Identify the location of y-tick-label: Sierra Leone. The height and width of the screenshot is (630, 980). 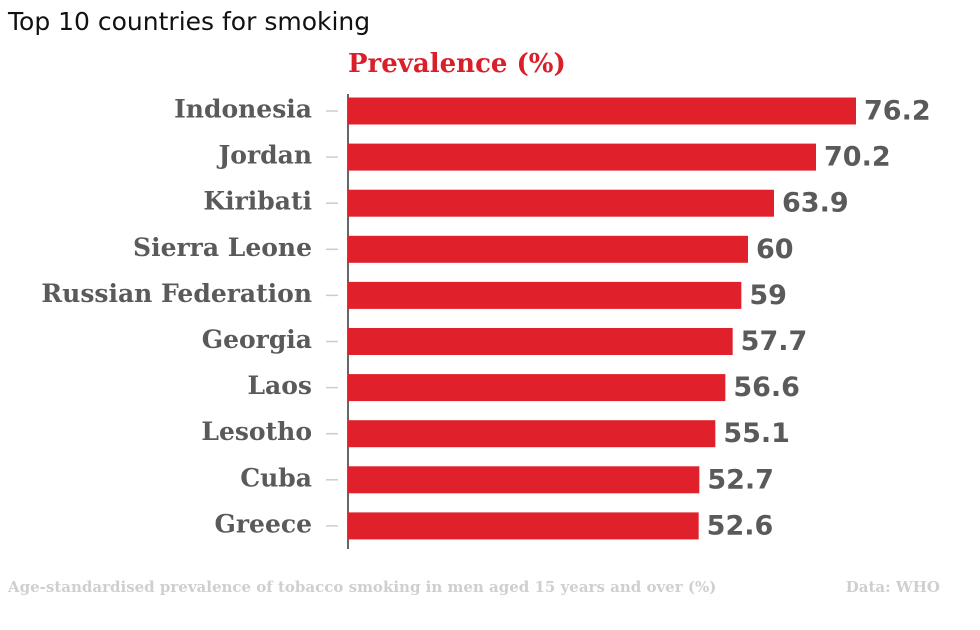
(222, 247).